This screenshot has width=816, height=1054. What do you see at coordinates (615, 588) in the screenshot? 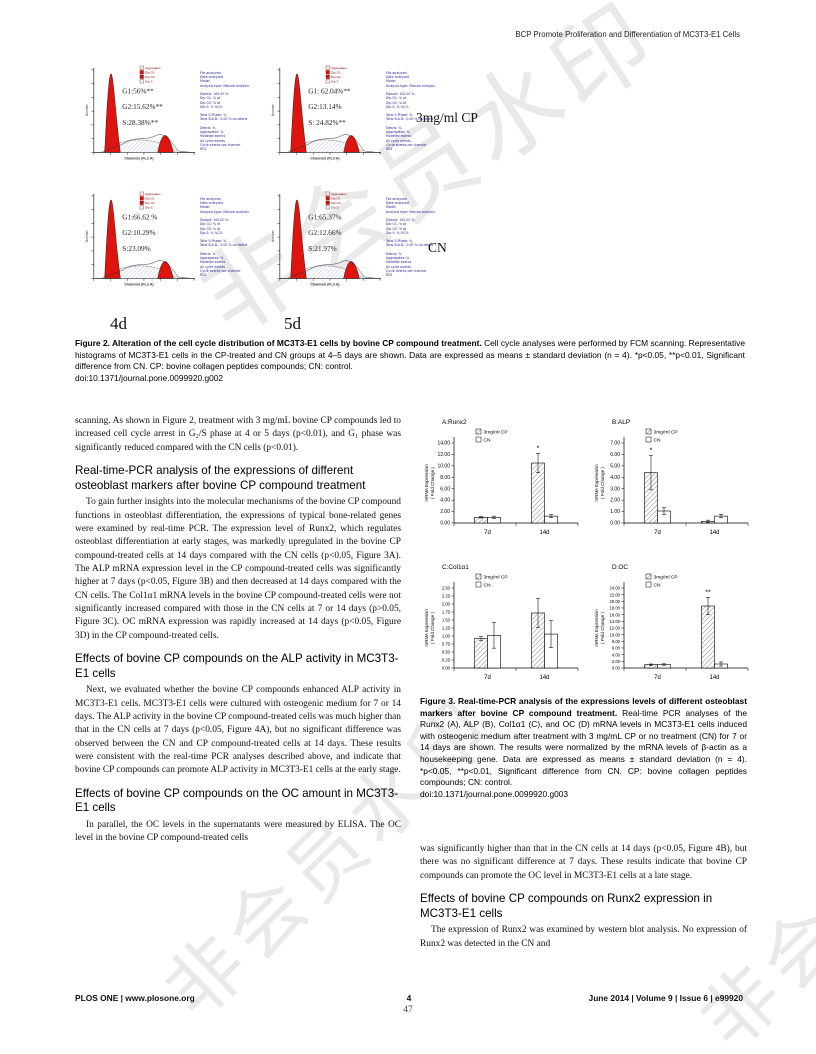
I see `svg-text: 24.00` at bounding box center [615, 588].